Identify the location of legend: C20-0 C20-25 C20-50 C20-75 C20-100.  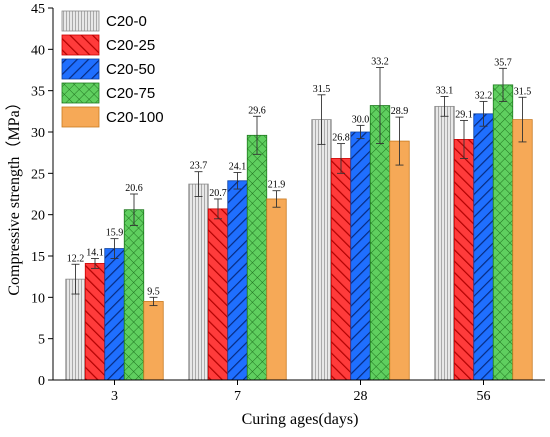
(112, 69).